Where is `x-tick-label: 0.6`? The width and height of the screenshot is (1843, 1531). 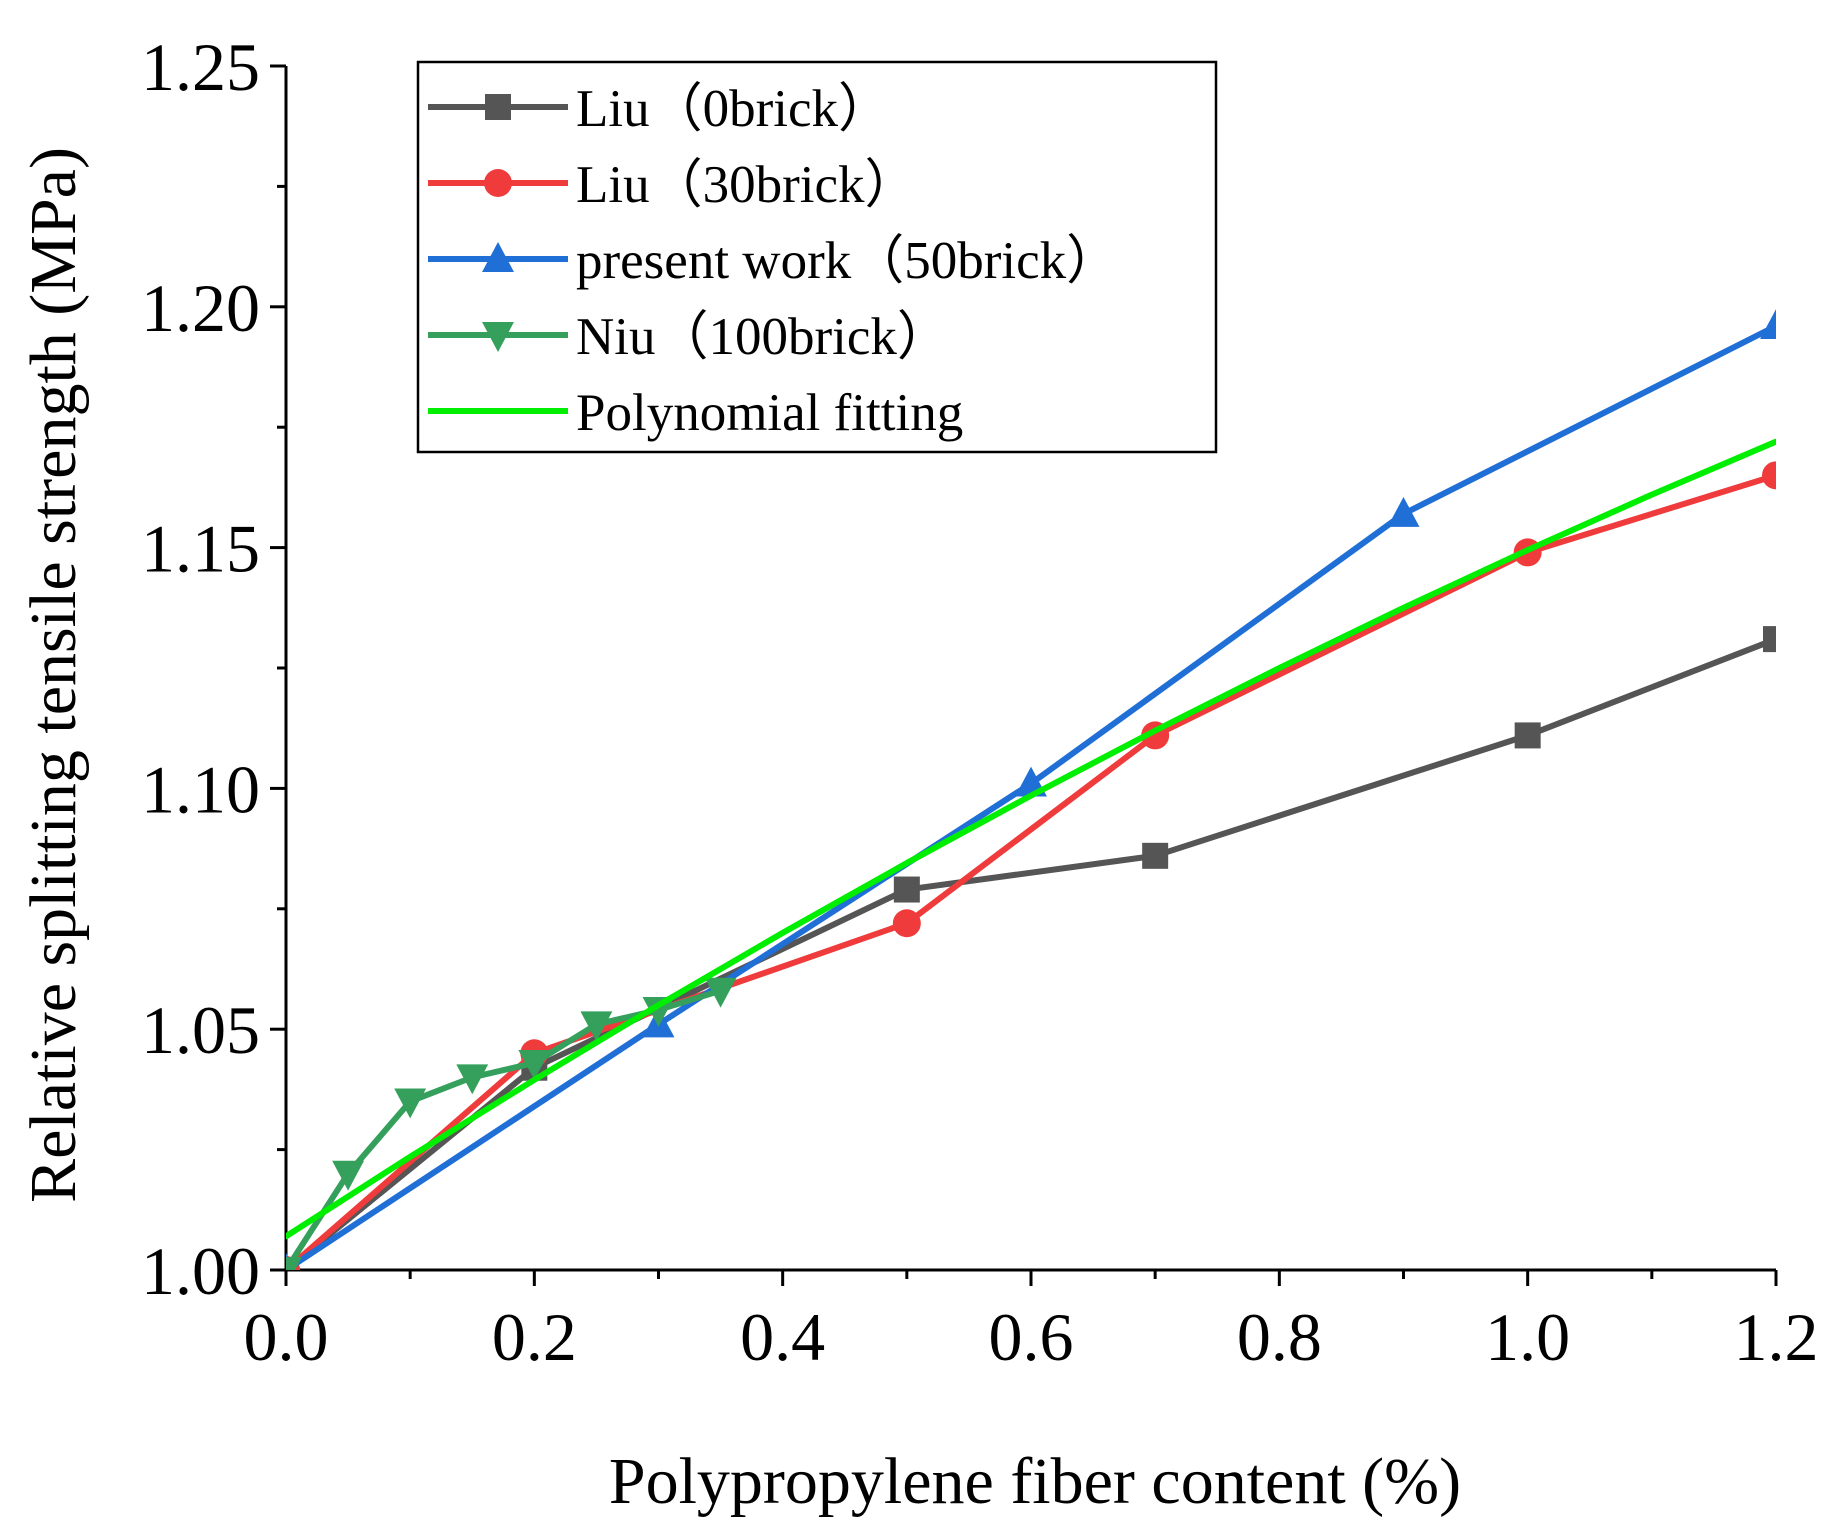
x-tick-label: 0.6 is located at coordinates (1031, 1337).